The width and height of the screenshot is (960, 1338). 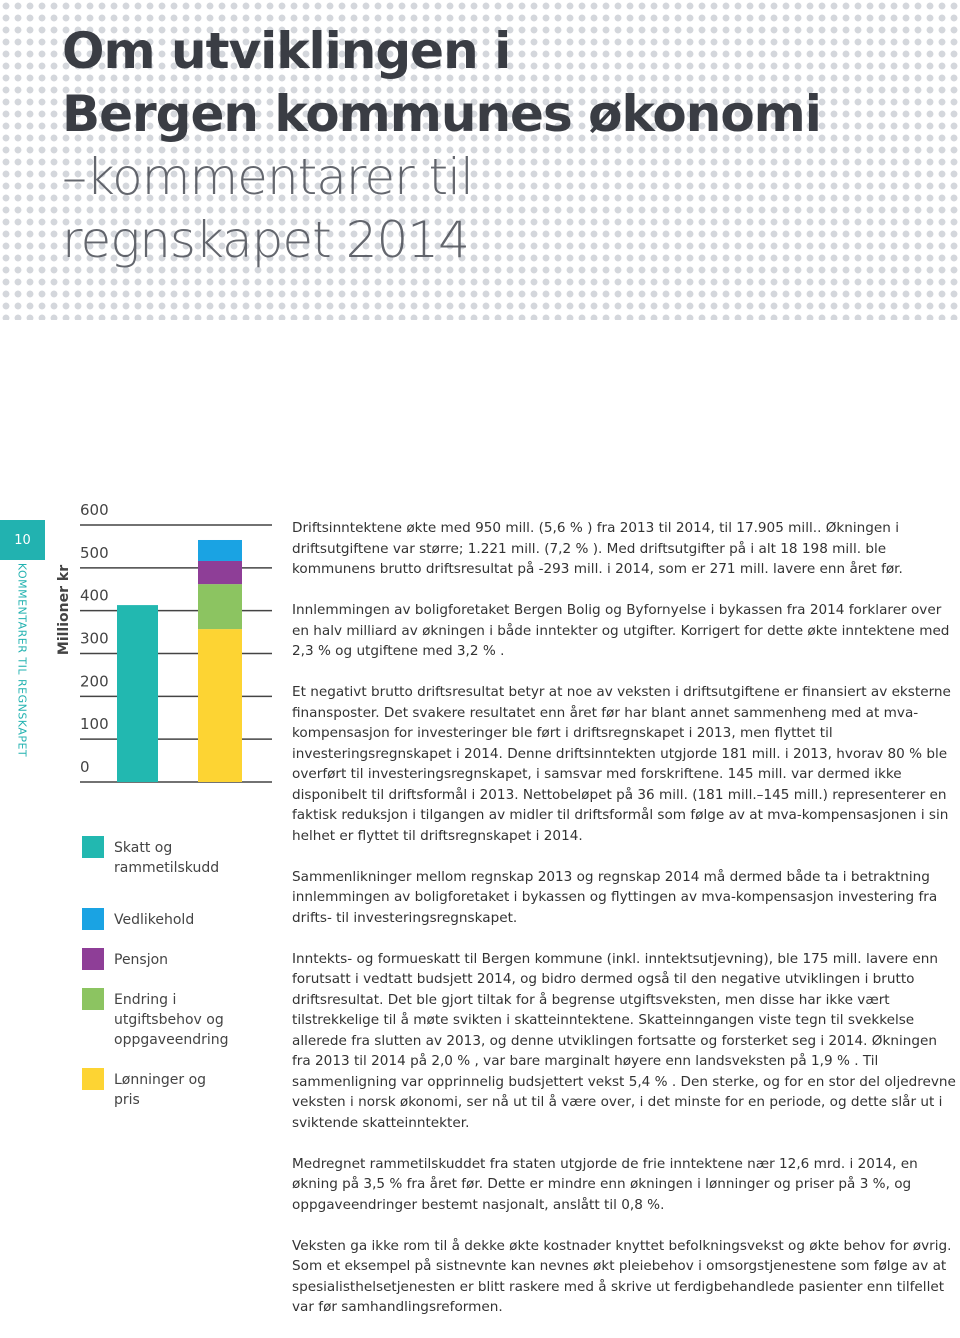 I want to click on legend-item: Skatt og rammetilskudd, so click(x=182, y=857).